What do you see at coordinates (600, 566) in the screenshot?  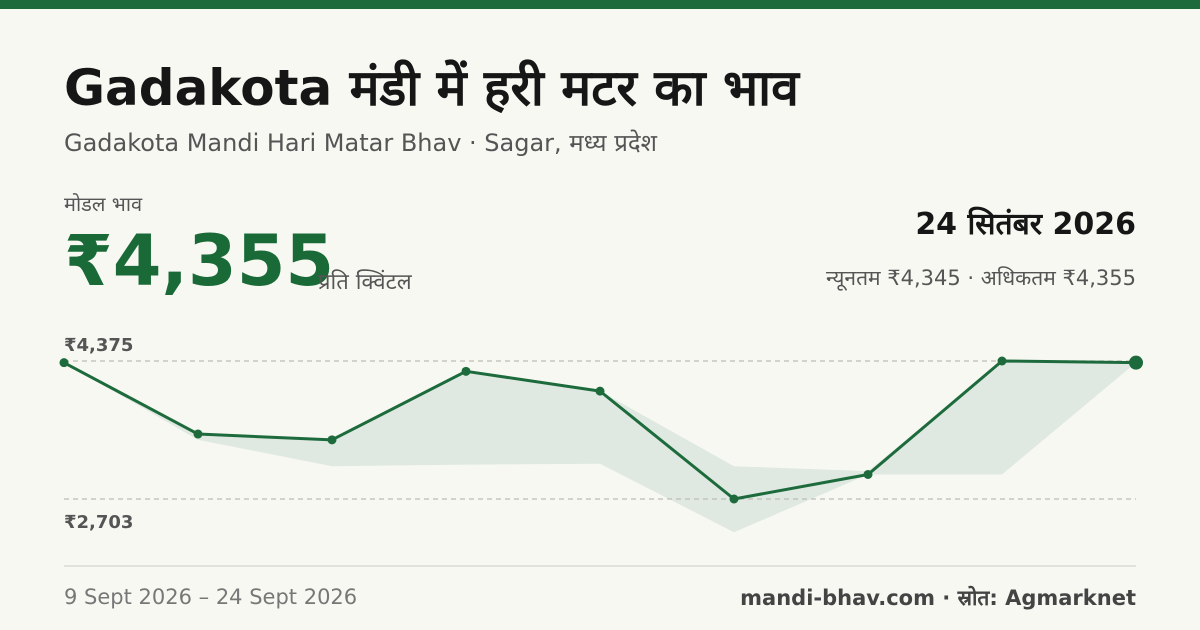 I see `footer-divider` at bounding box center [600, 566].